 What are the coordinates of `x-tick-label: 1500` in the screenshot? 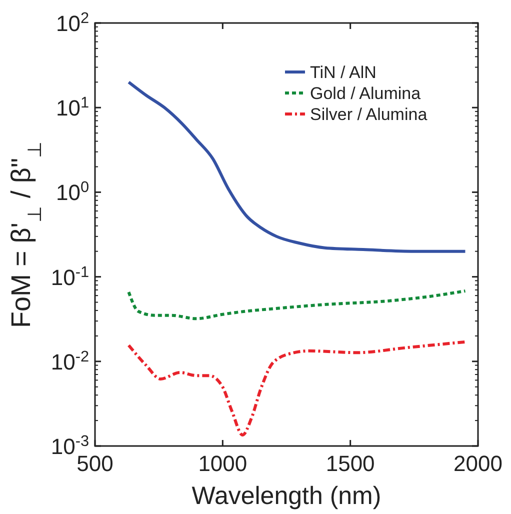 It's located at (350, 463).